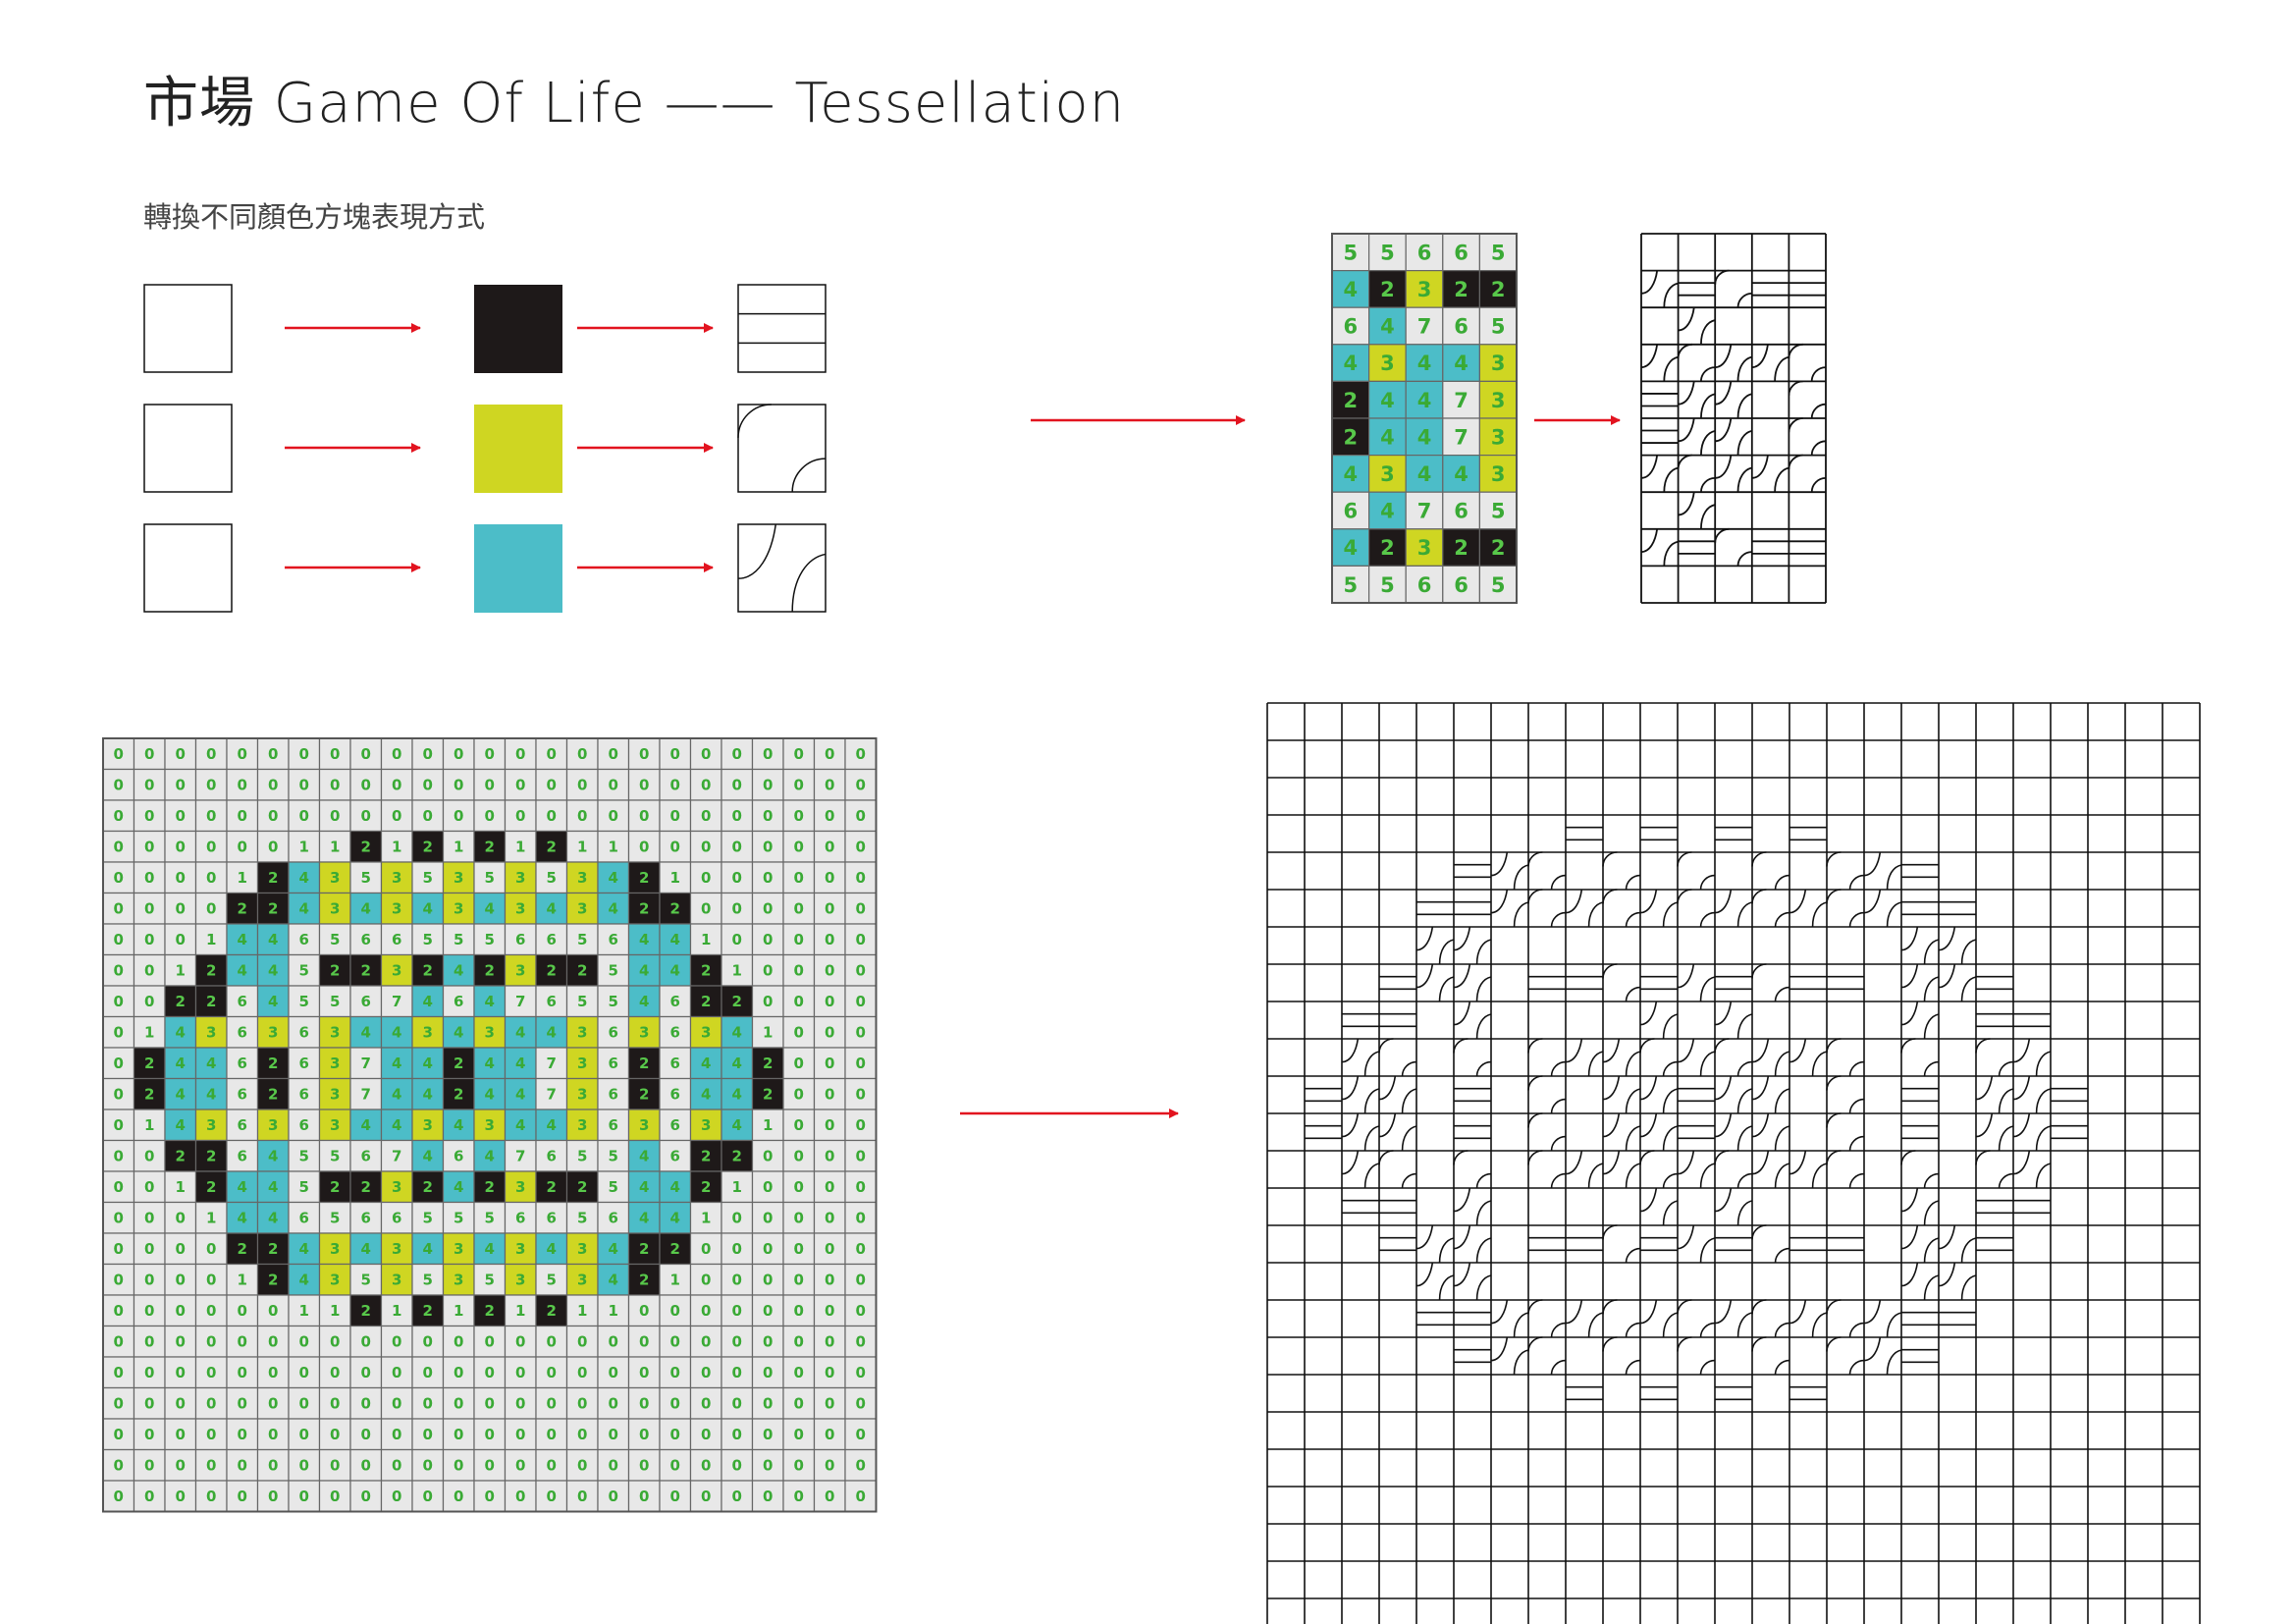 The image size is (2296, 1624). I want to click on cell-value: 7, so click(396, 1156).